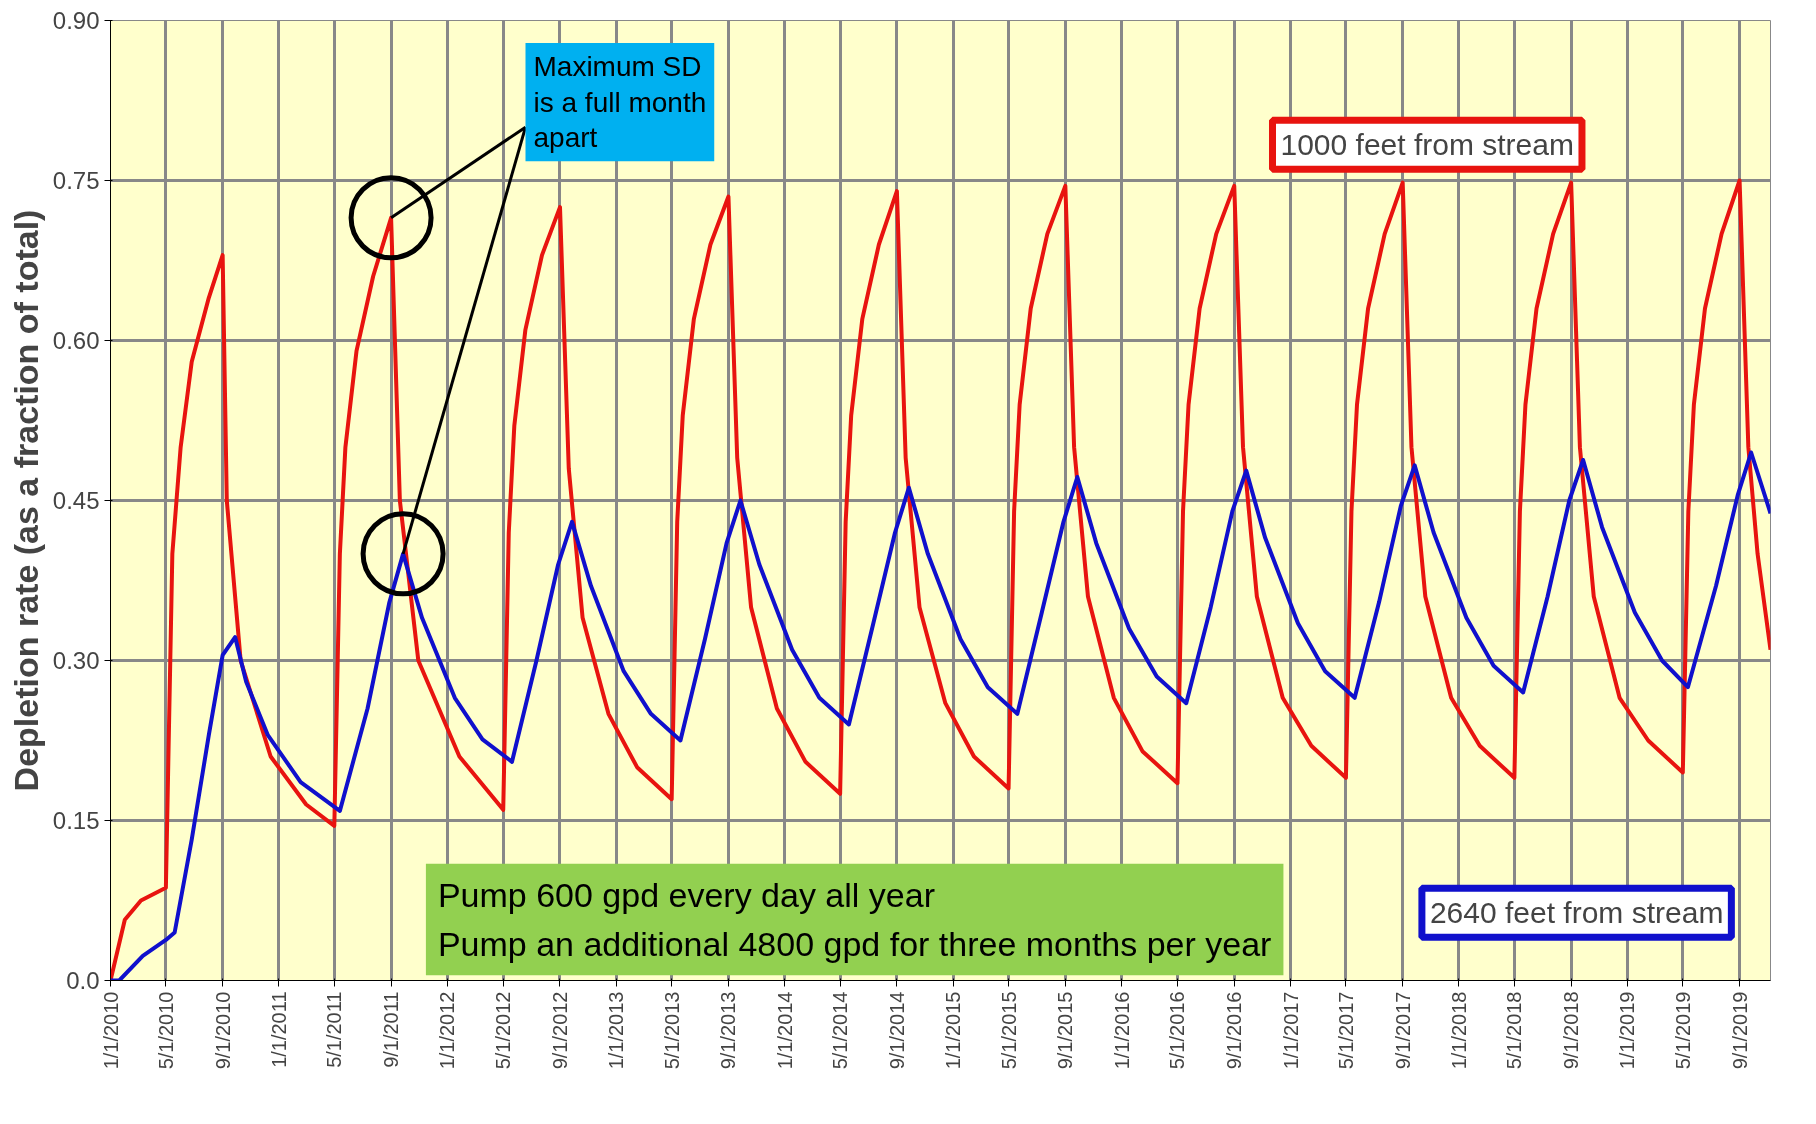 Image resolution: width=1816 pixels, height=1124 pixels. What do you see at coordinates (76, 820) in the screenshot?
I see `y-tick-label: 0.15` at bounding box center [76, 820].